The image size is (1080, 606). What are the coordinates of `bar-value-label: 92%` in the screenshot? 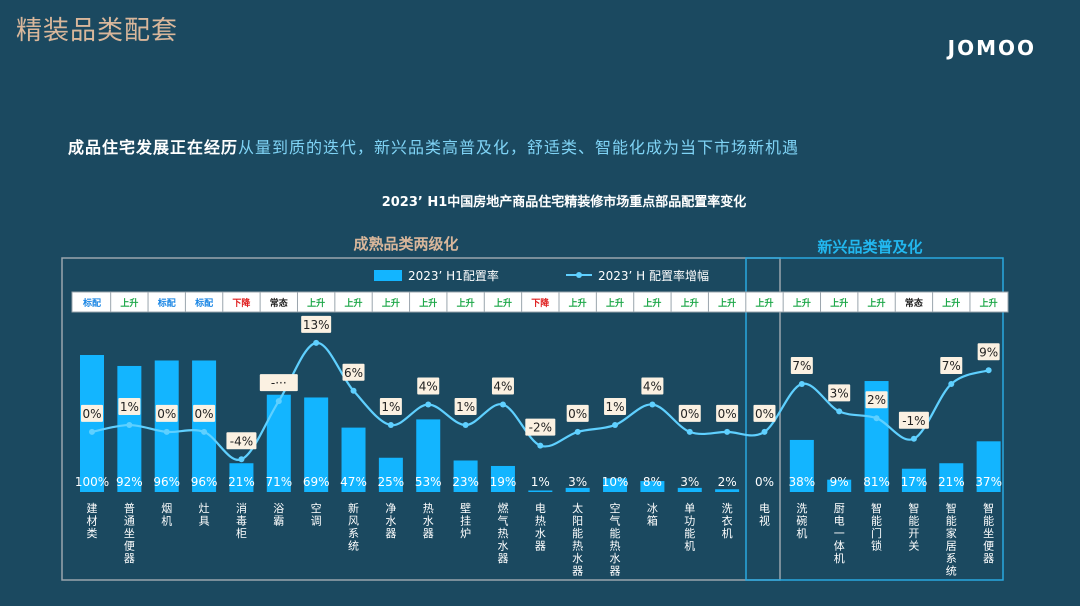 It's located at (129, 482).